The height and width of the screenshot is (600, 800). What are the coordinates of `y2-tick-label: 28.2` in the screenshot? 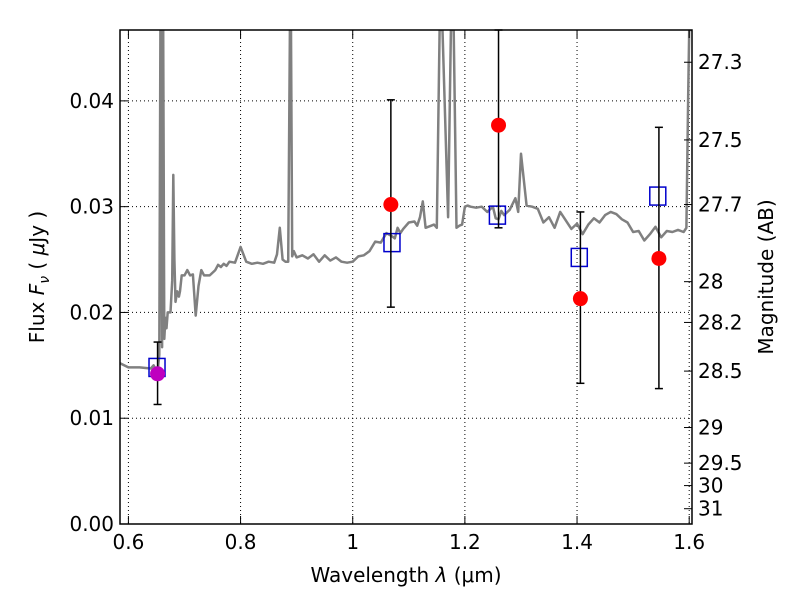 It's located at (720, 322).